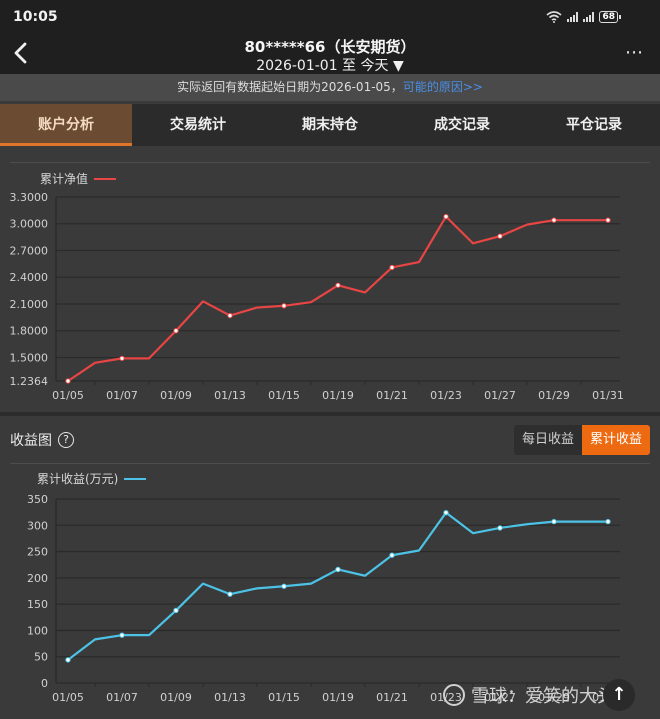  Describe the element at coordinates (634, 52) in the screenshot. I see `more-options-icon: ⋯` at that location.